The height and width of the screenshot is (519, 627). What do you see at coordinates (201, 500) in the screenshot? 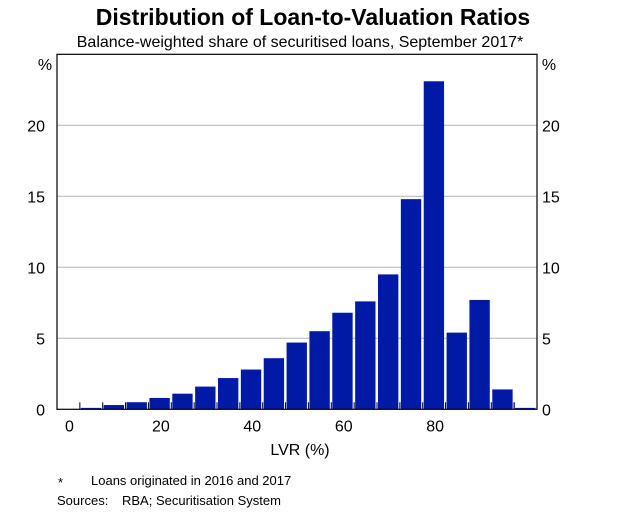
I see `sources: RBA; Securitisation System` at bounding box center [201, 500].